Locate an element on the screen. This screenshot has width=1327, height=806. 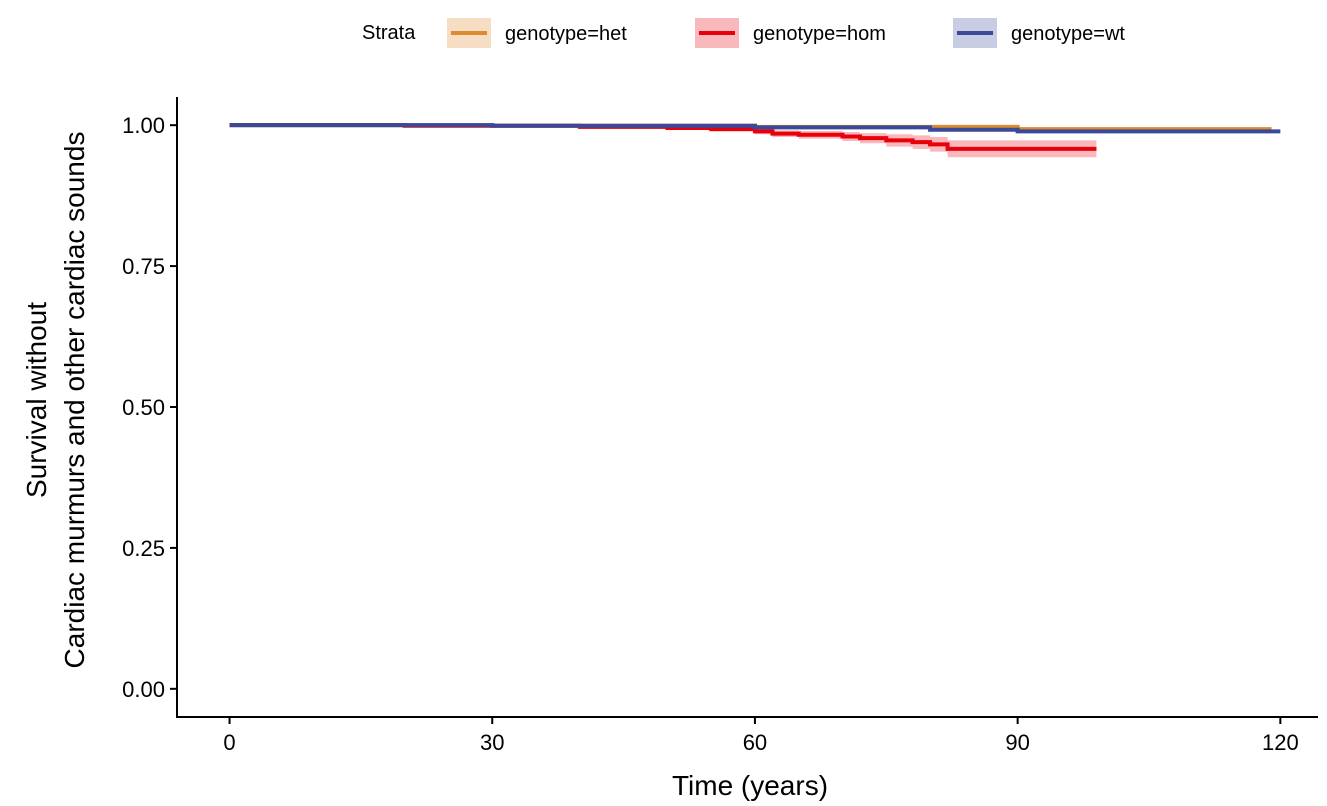
x-tick-label: 90 is located at coordinates (1017, 742).